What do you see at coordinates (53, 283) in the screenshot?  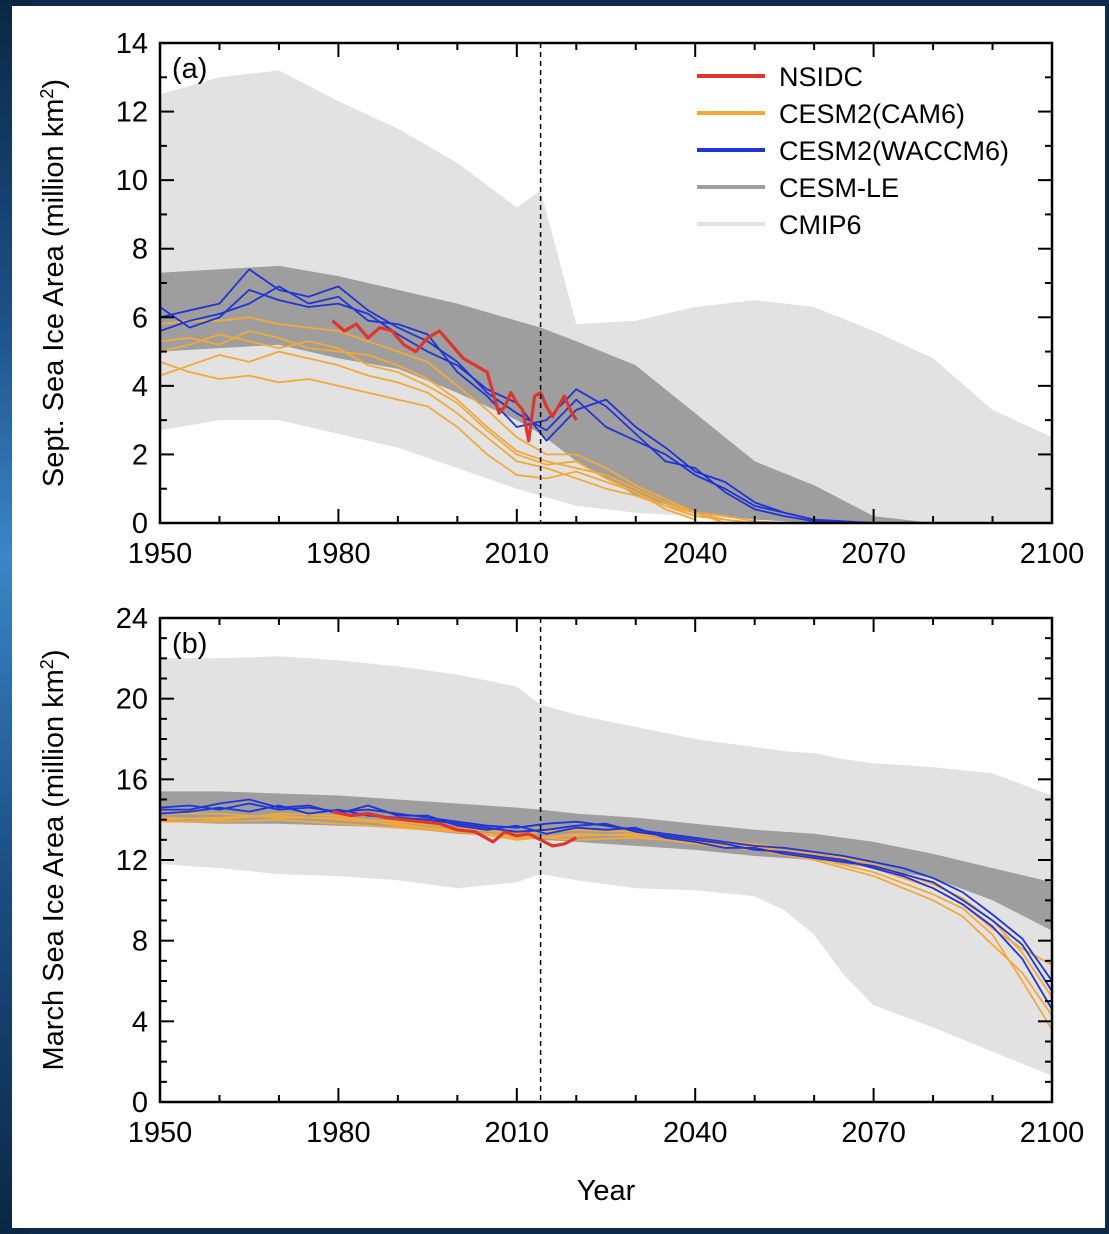 I see `y-axis-title: Sept. Sea Ice Area (million km2)` at bounding box center [53, 283].